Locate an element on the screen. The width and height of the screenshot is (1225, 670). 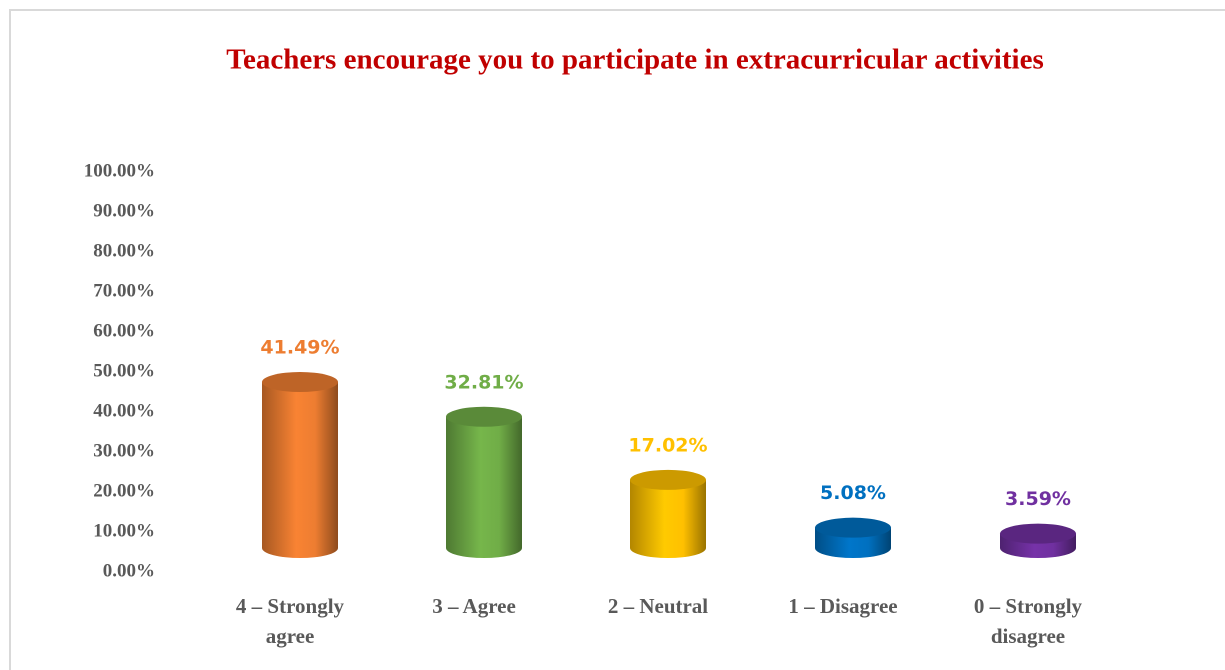
y-tick-label: 100.00% is located at coordinates (119, 170).